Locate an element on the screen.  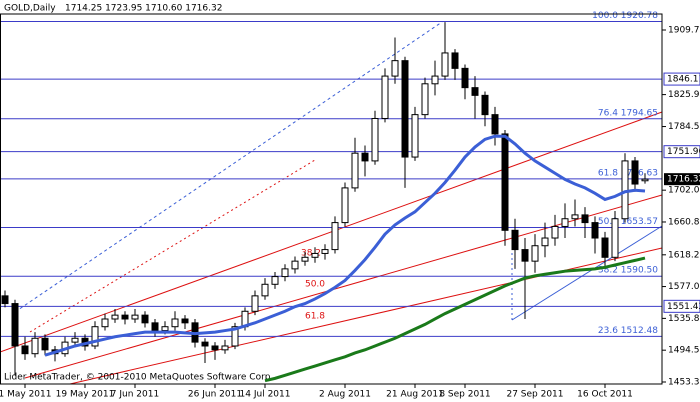
x-tick-label: 26 Jun 2011 is located at coordinates (215, 395).